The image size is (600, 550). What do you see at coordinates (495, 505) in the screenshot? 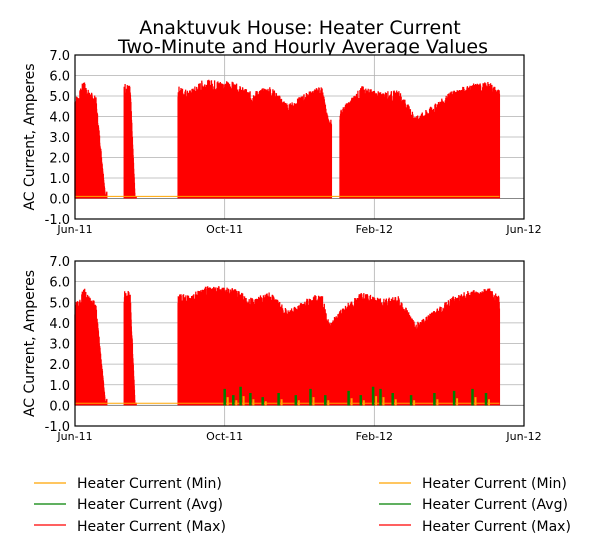
I see `legend-right-avg-label: Heater Current (Avg)` at bounding box center [495, 505].